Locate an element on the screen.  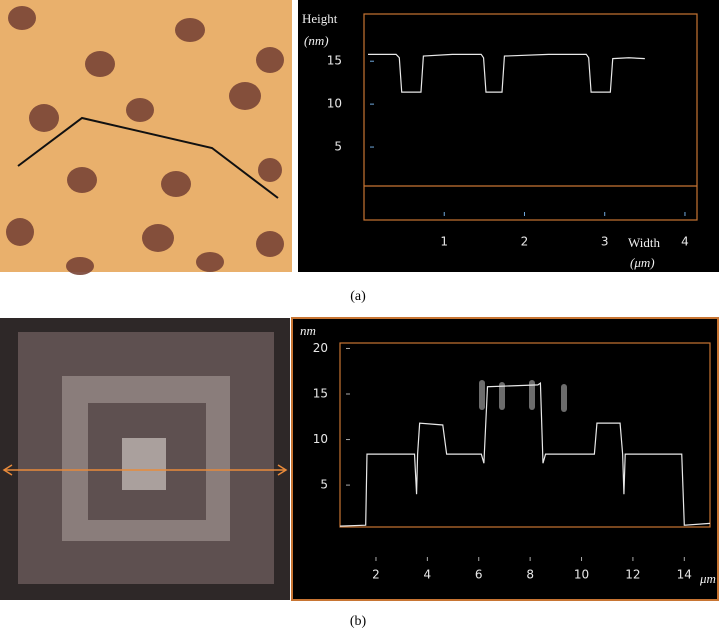
y-axis-label: nm is located at coordinates (308, 330).